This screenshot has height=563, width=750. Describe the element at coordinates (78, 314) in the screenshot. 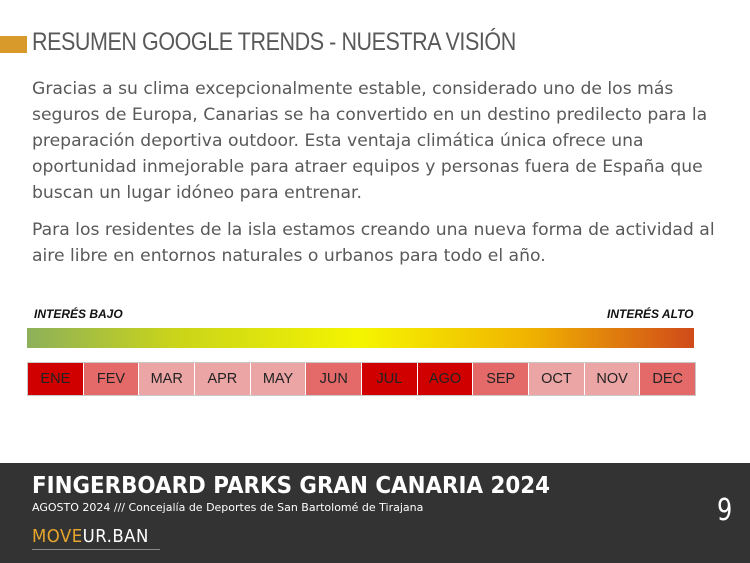

I see `interest-low-label: INTERÉS BAJO` at that location.